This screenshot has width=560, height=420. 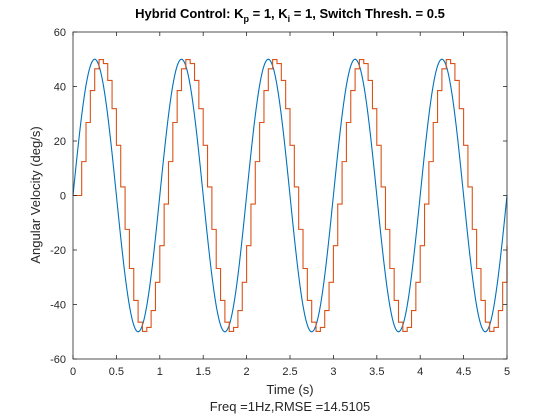 I want to click on x-tick-label: 4, so click(x=420, y=372).